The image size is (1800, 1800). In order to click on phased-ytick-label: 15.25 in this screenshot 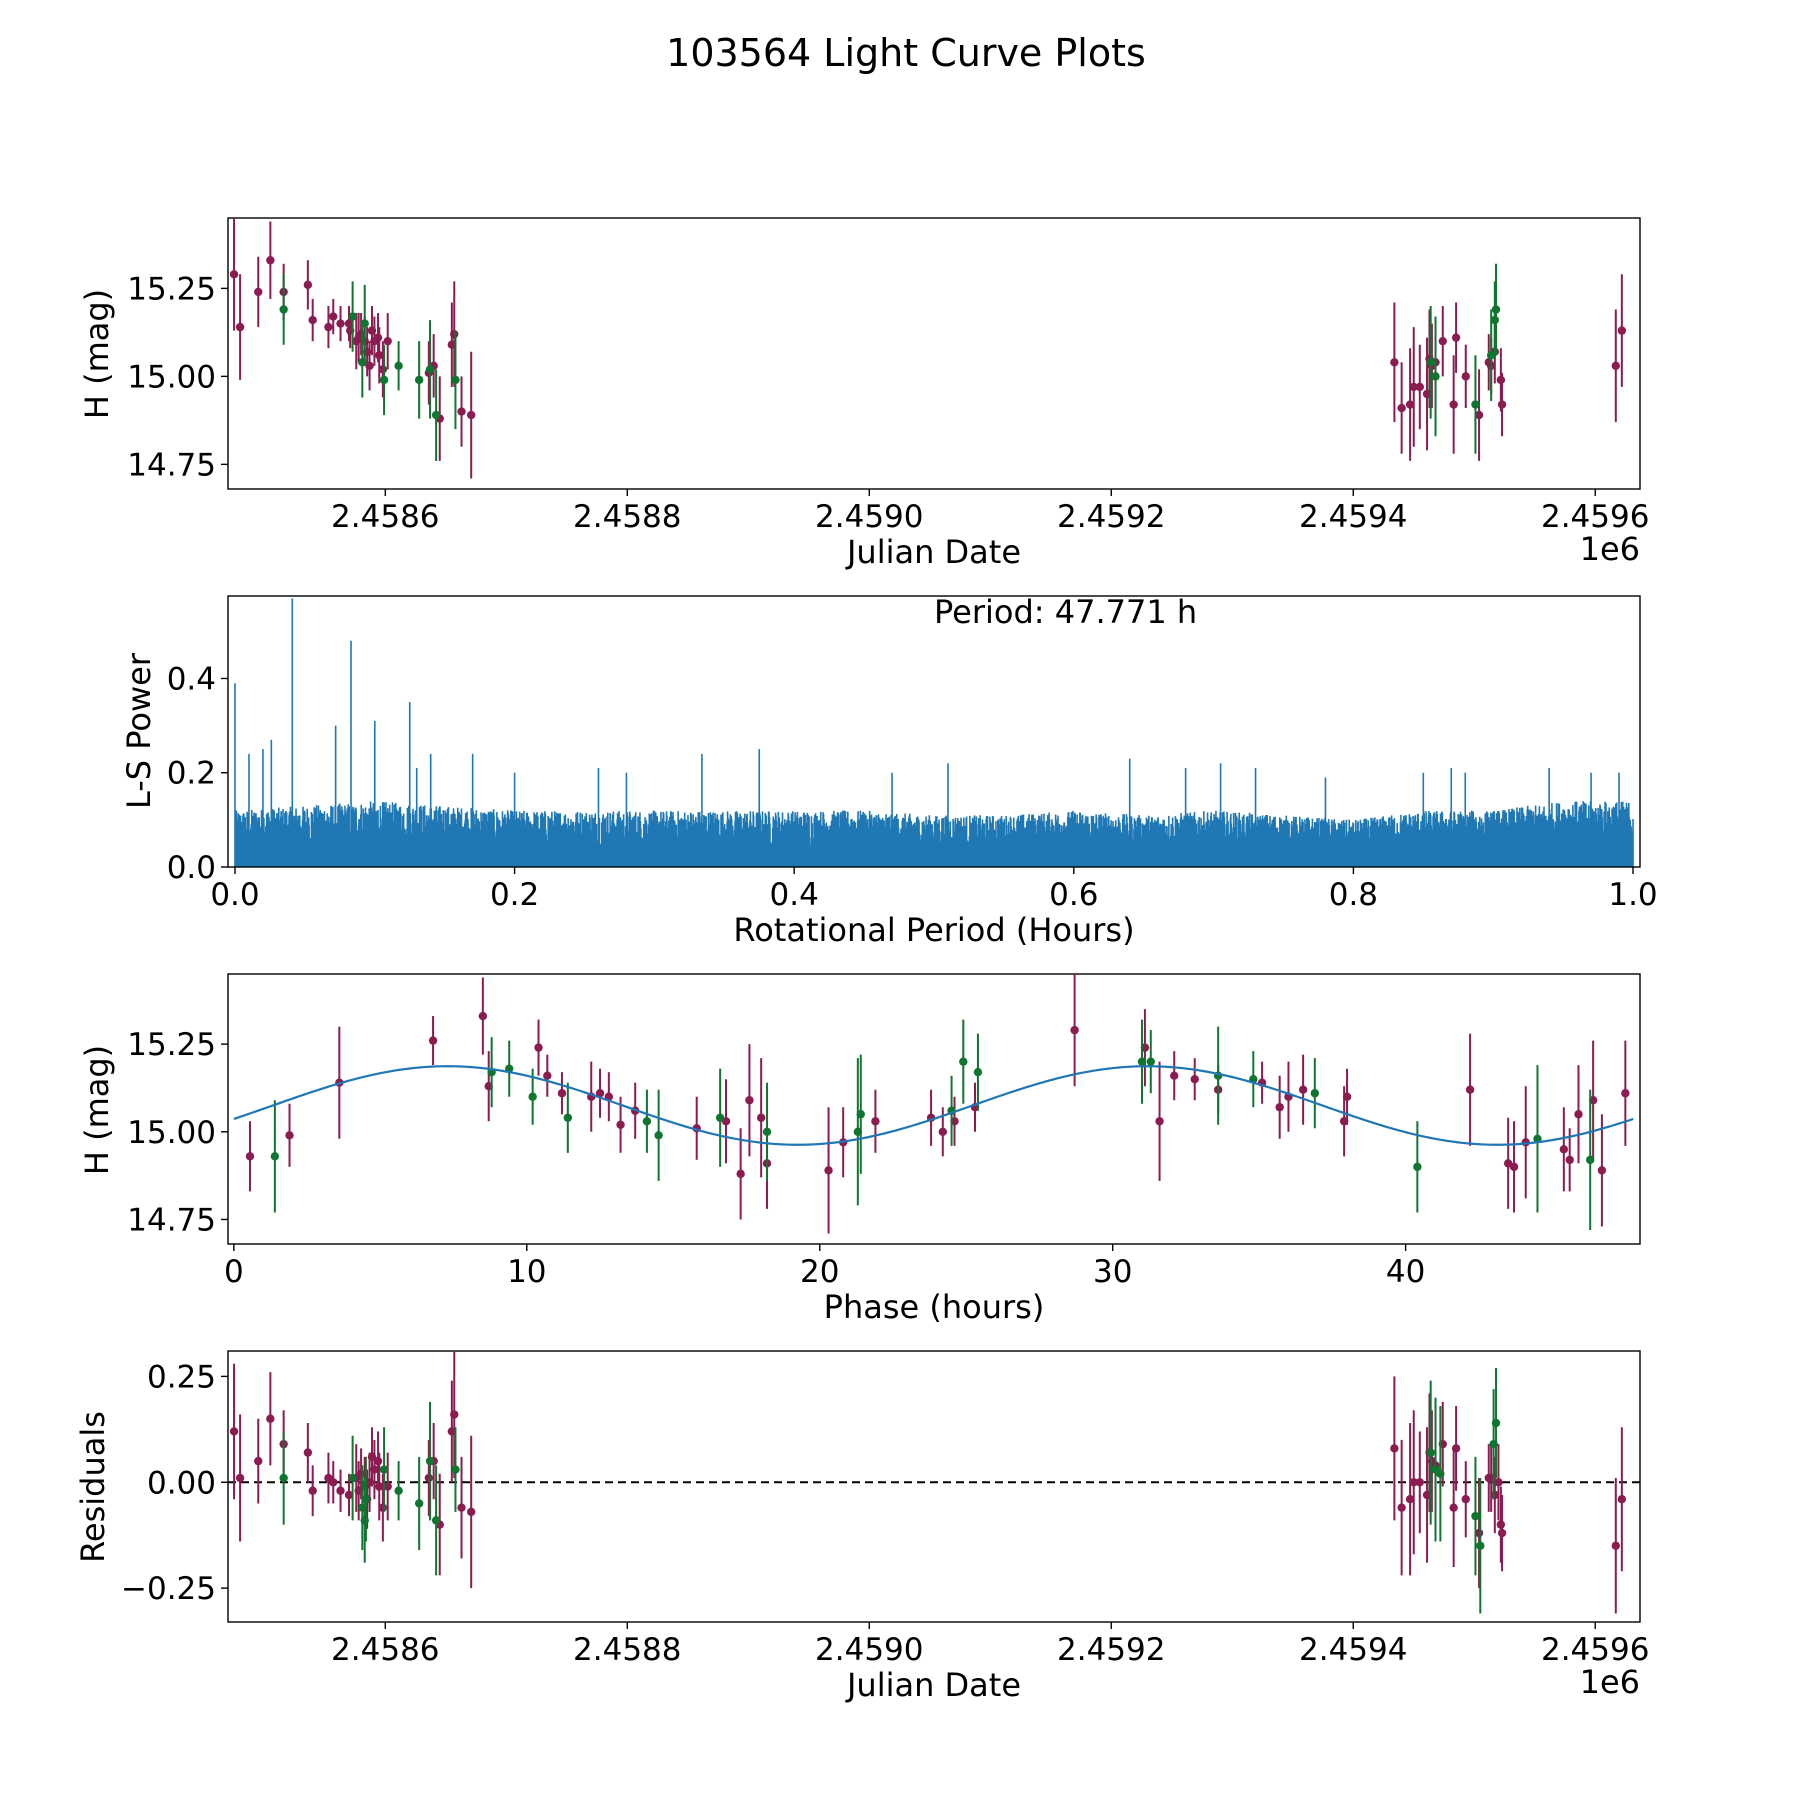, I will do `click(171, 1045)`.